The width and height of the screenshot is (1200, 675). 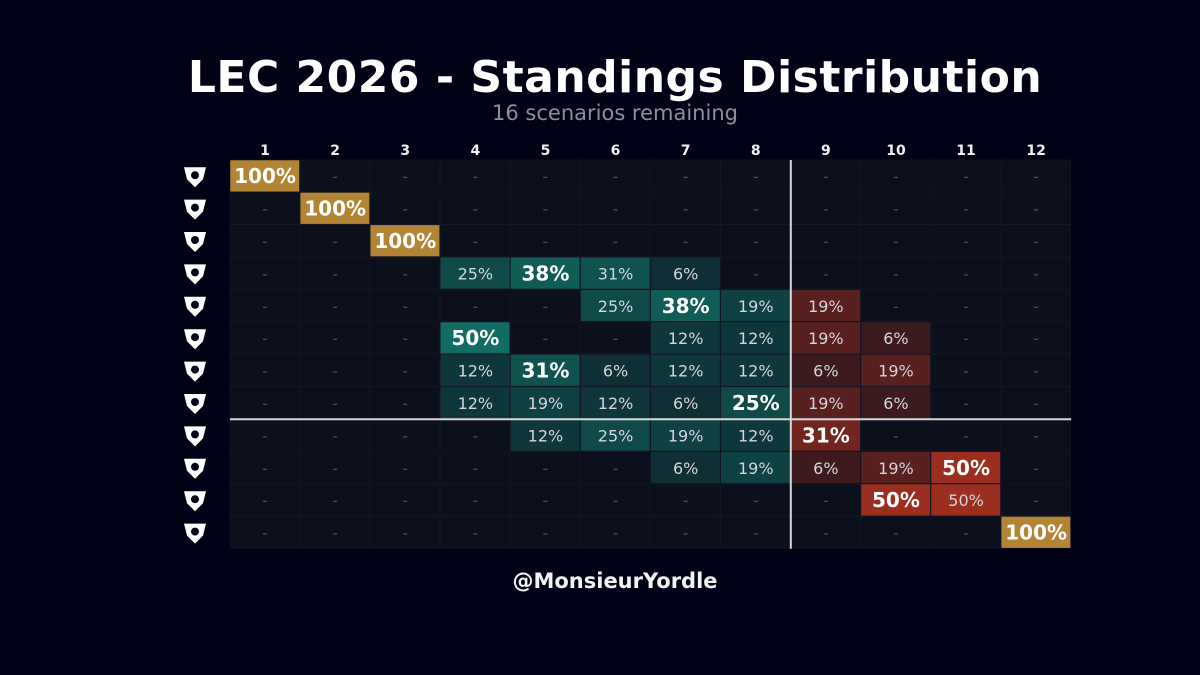 I want to click on column-header: 2, so click(x=335, y=151).